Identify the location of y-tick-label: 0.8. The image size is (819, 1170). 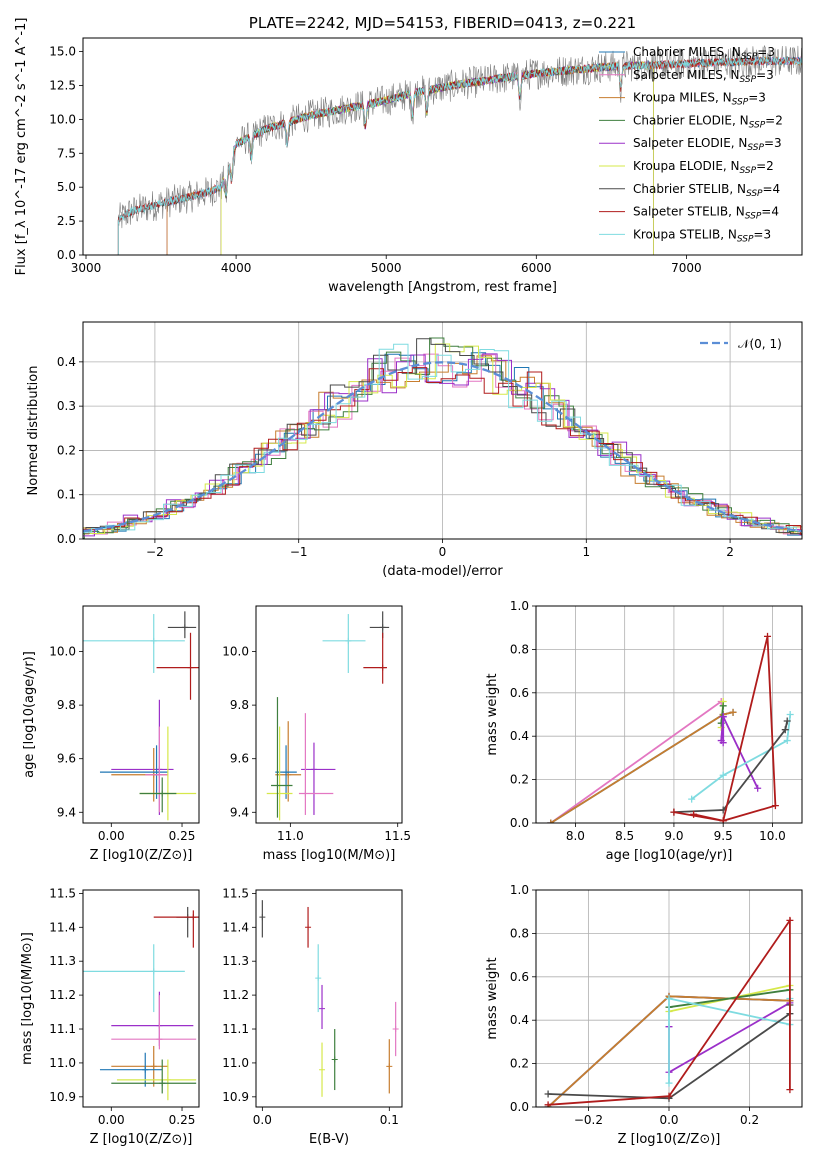
(519, 933).